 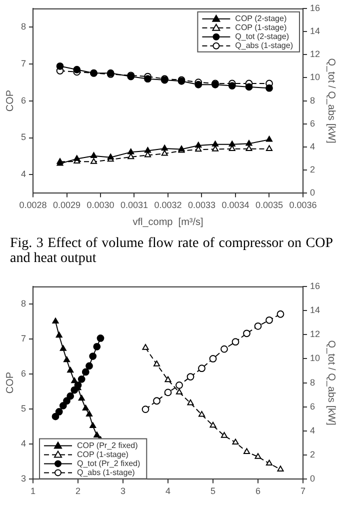 What do you see at coordinates (257, 491) in the screenshot?
I see `x-tick-label: 6` at bounding box center [257, 491].